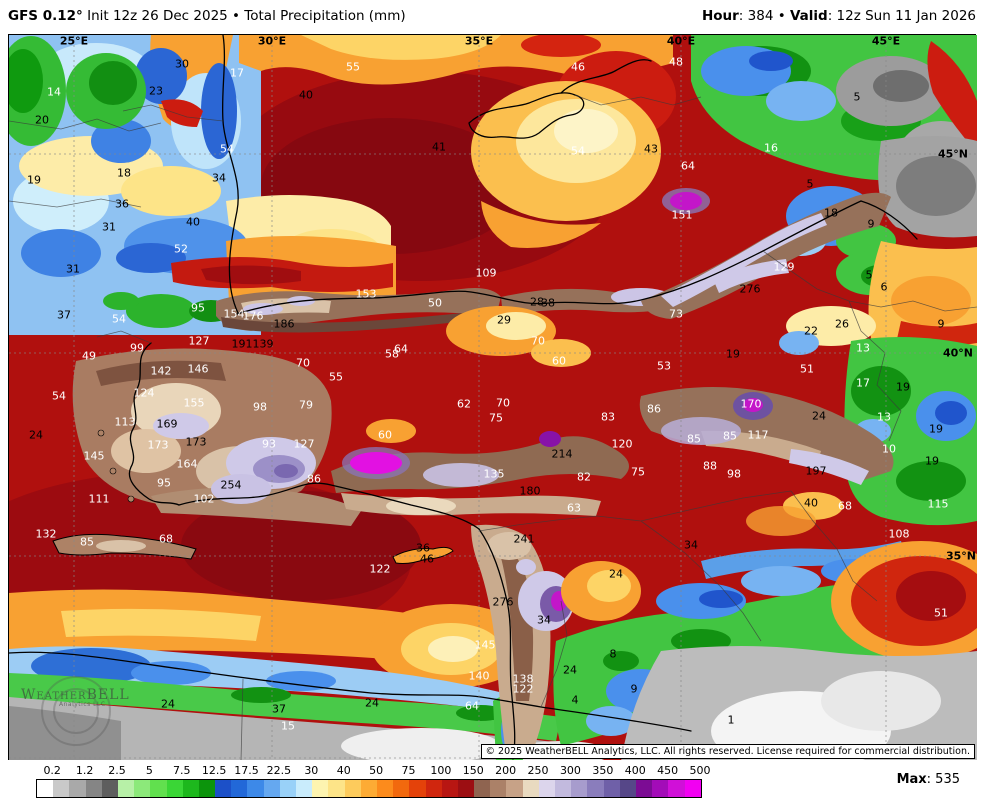 The width and height of the screenshot is (984, 808). What do you see at coordinates (664, 366) in the screenshot?
I see `precip-value-label: 53` at bounding box center [664, 366].